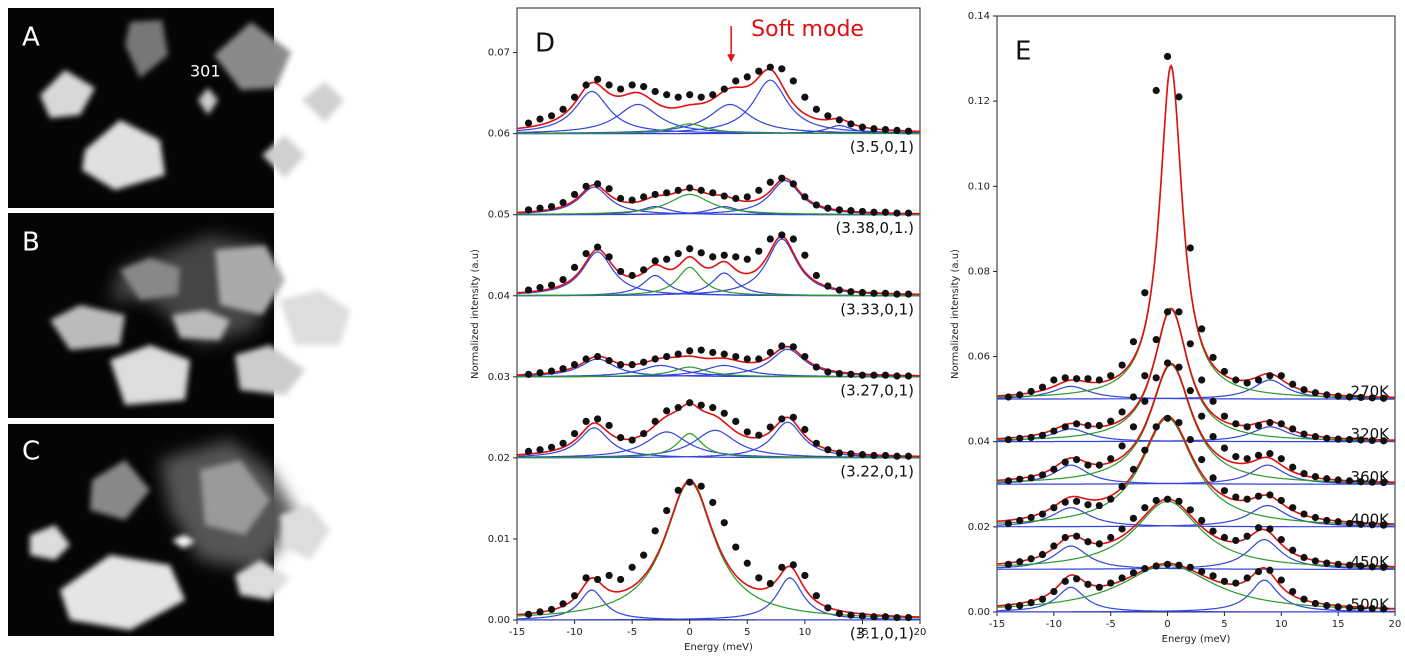 Image resolution: width=1405 pixels, height=657 pixels. I want to click on x-tick-label: -10, so click(574, 632).